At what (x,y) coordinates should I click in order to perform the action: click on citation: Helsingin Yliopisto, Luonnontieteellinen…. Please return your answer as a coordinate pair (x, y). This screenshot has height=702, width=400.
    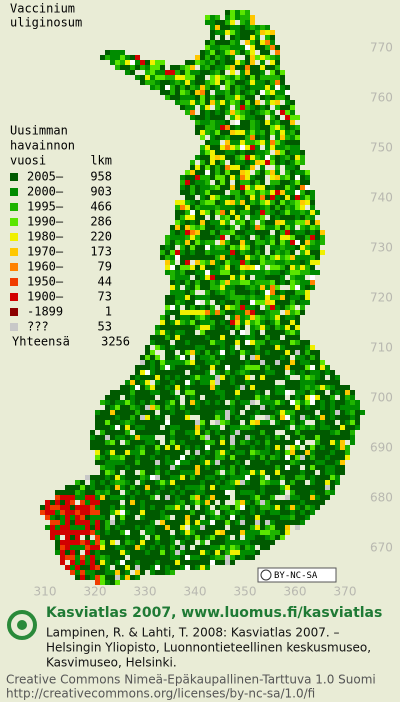
    Looking at the image, I should click on (208, 648).